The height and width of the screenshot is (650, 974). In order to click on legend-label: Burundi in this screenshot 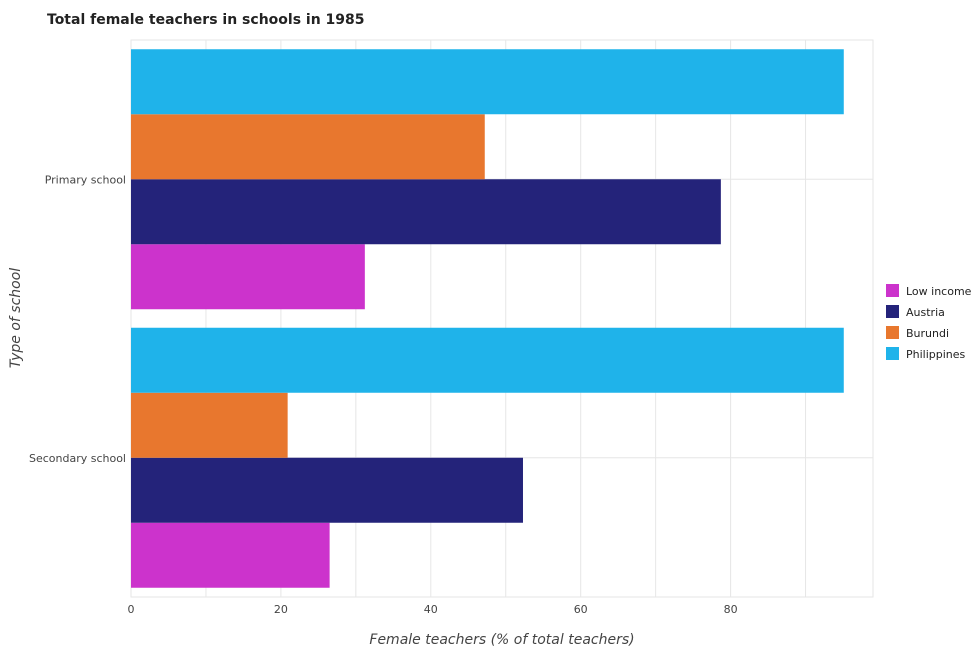, I will do `click(927, 333)`.